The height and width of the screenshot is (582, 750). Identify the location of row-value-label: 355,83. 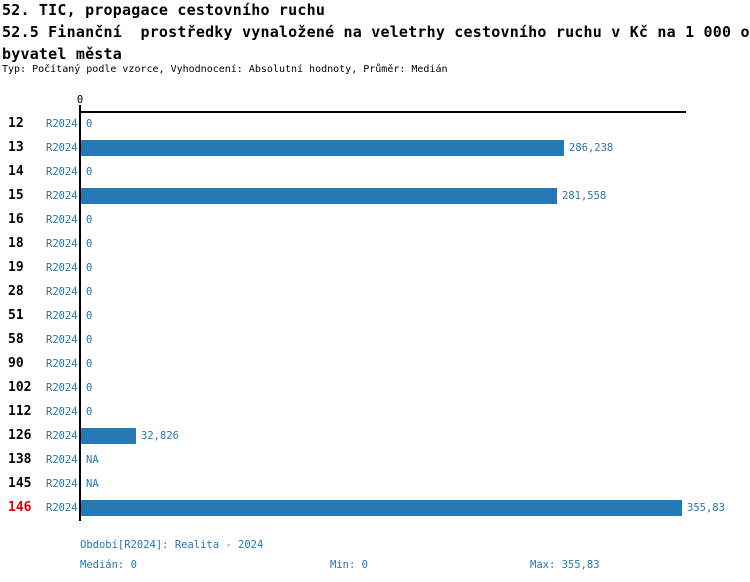
(706, 508).